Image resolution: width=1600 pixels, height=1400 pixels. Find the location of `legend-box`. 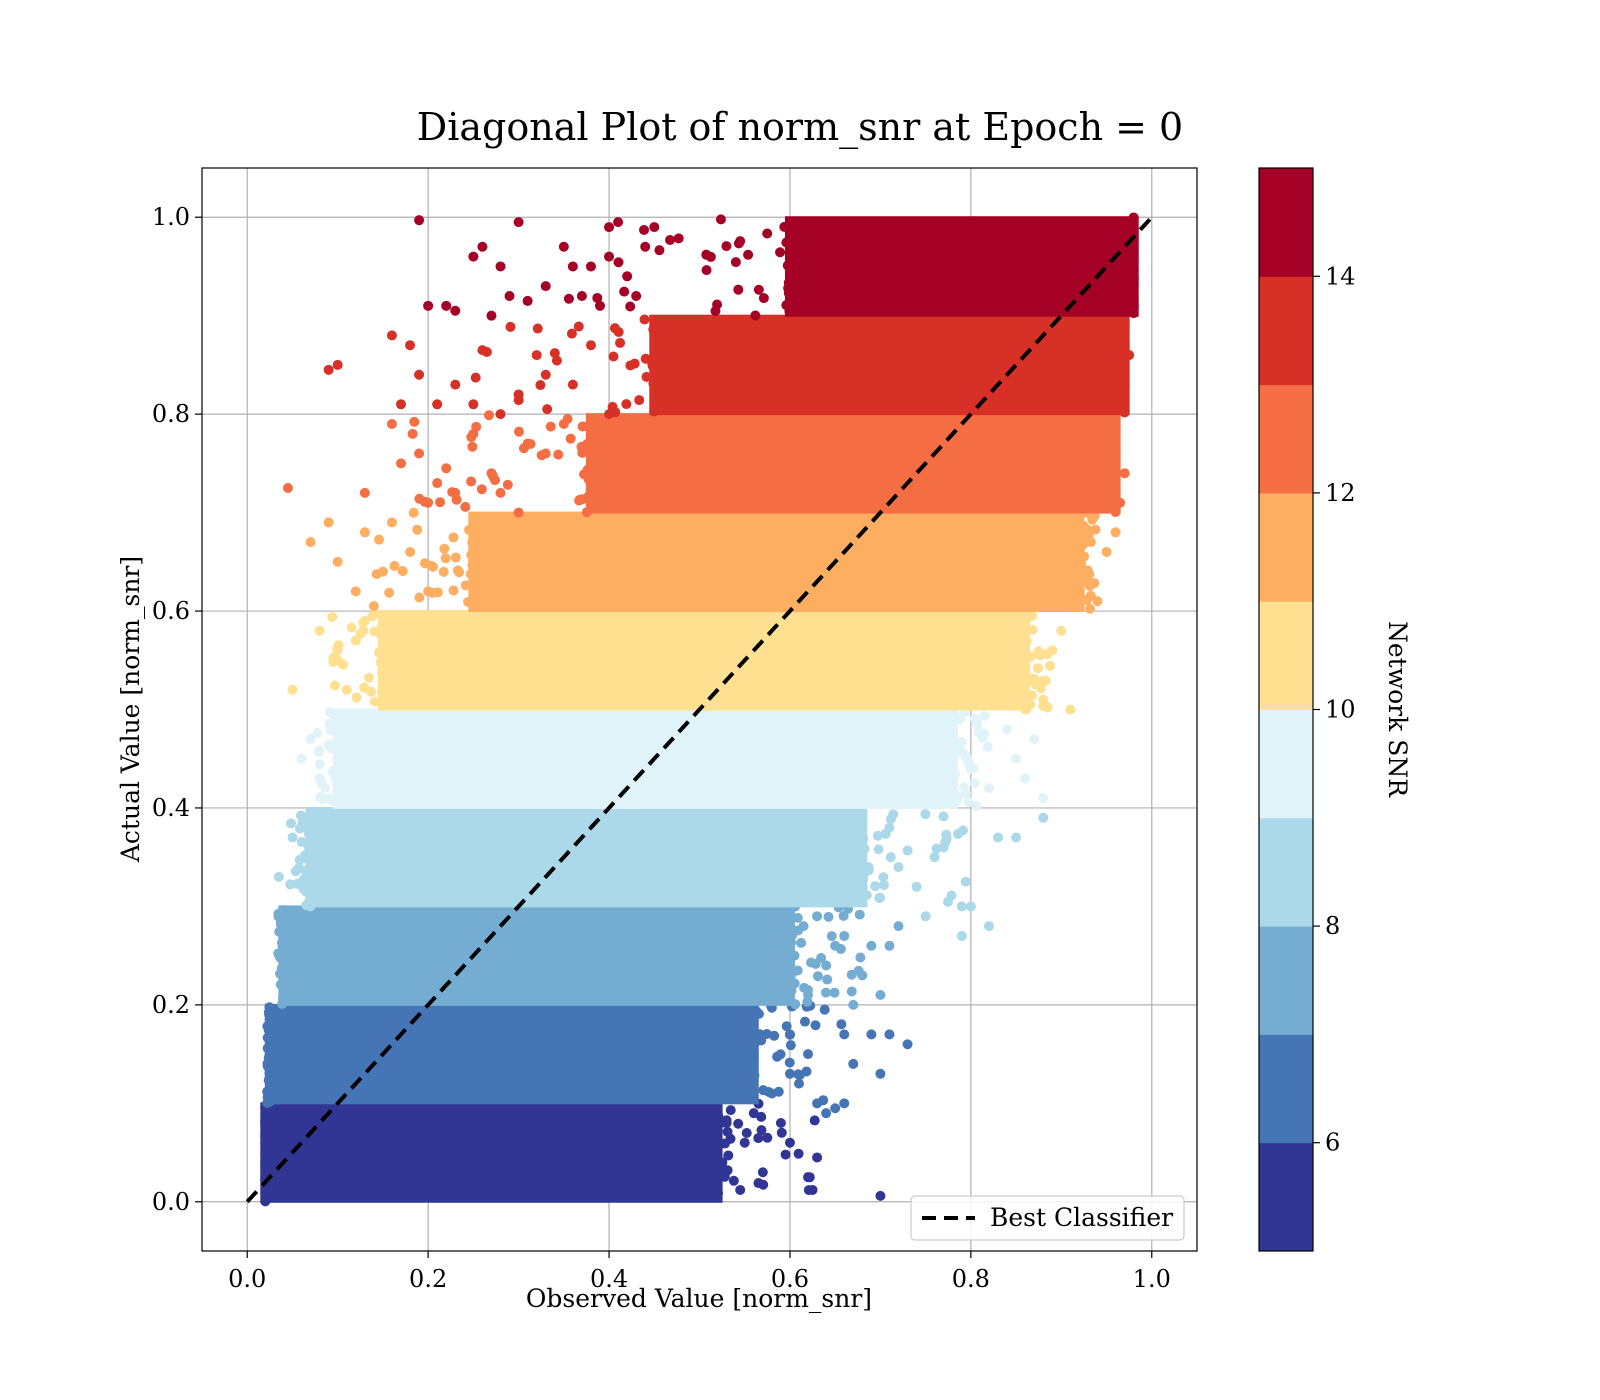

legend-box is located at coordinates (1047, 1218).